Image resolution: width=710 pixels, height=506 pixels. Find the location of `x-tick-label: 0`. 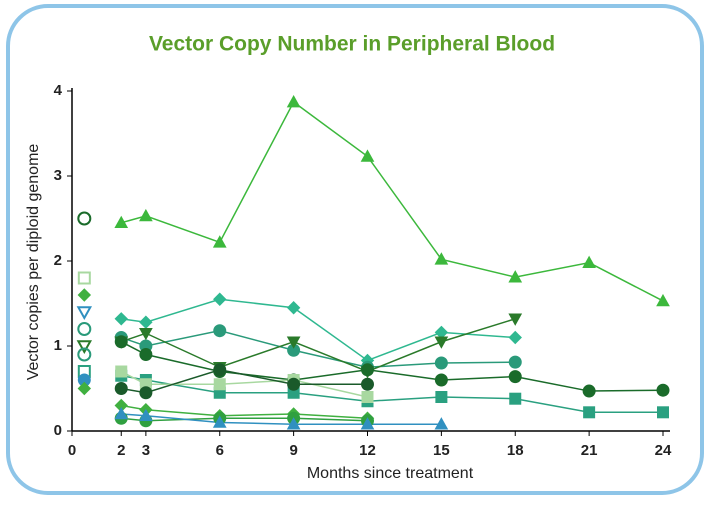

x-tick-label: 0 is located at coordinates (72, 450).